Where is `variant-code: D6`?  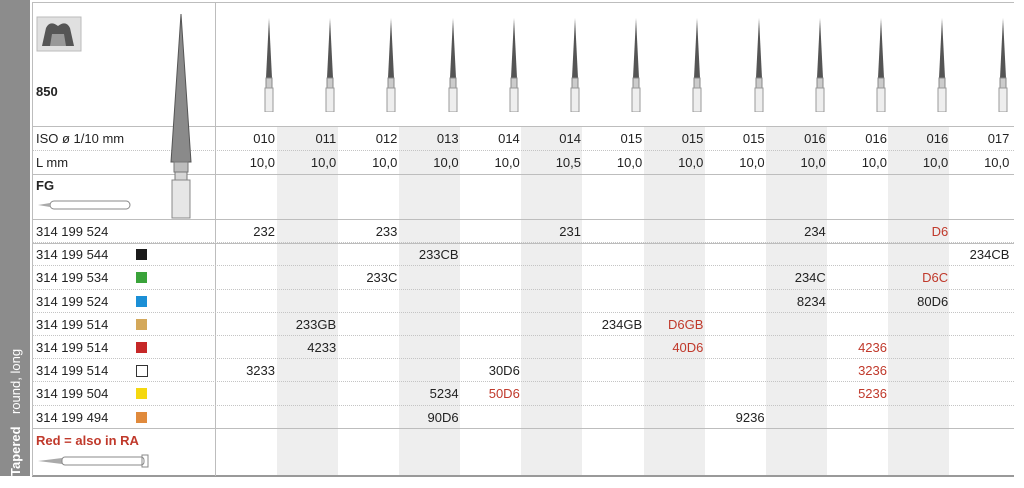
variant-code: D6 is located at coordinates (940, 231).